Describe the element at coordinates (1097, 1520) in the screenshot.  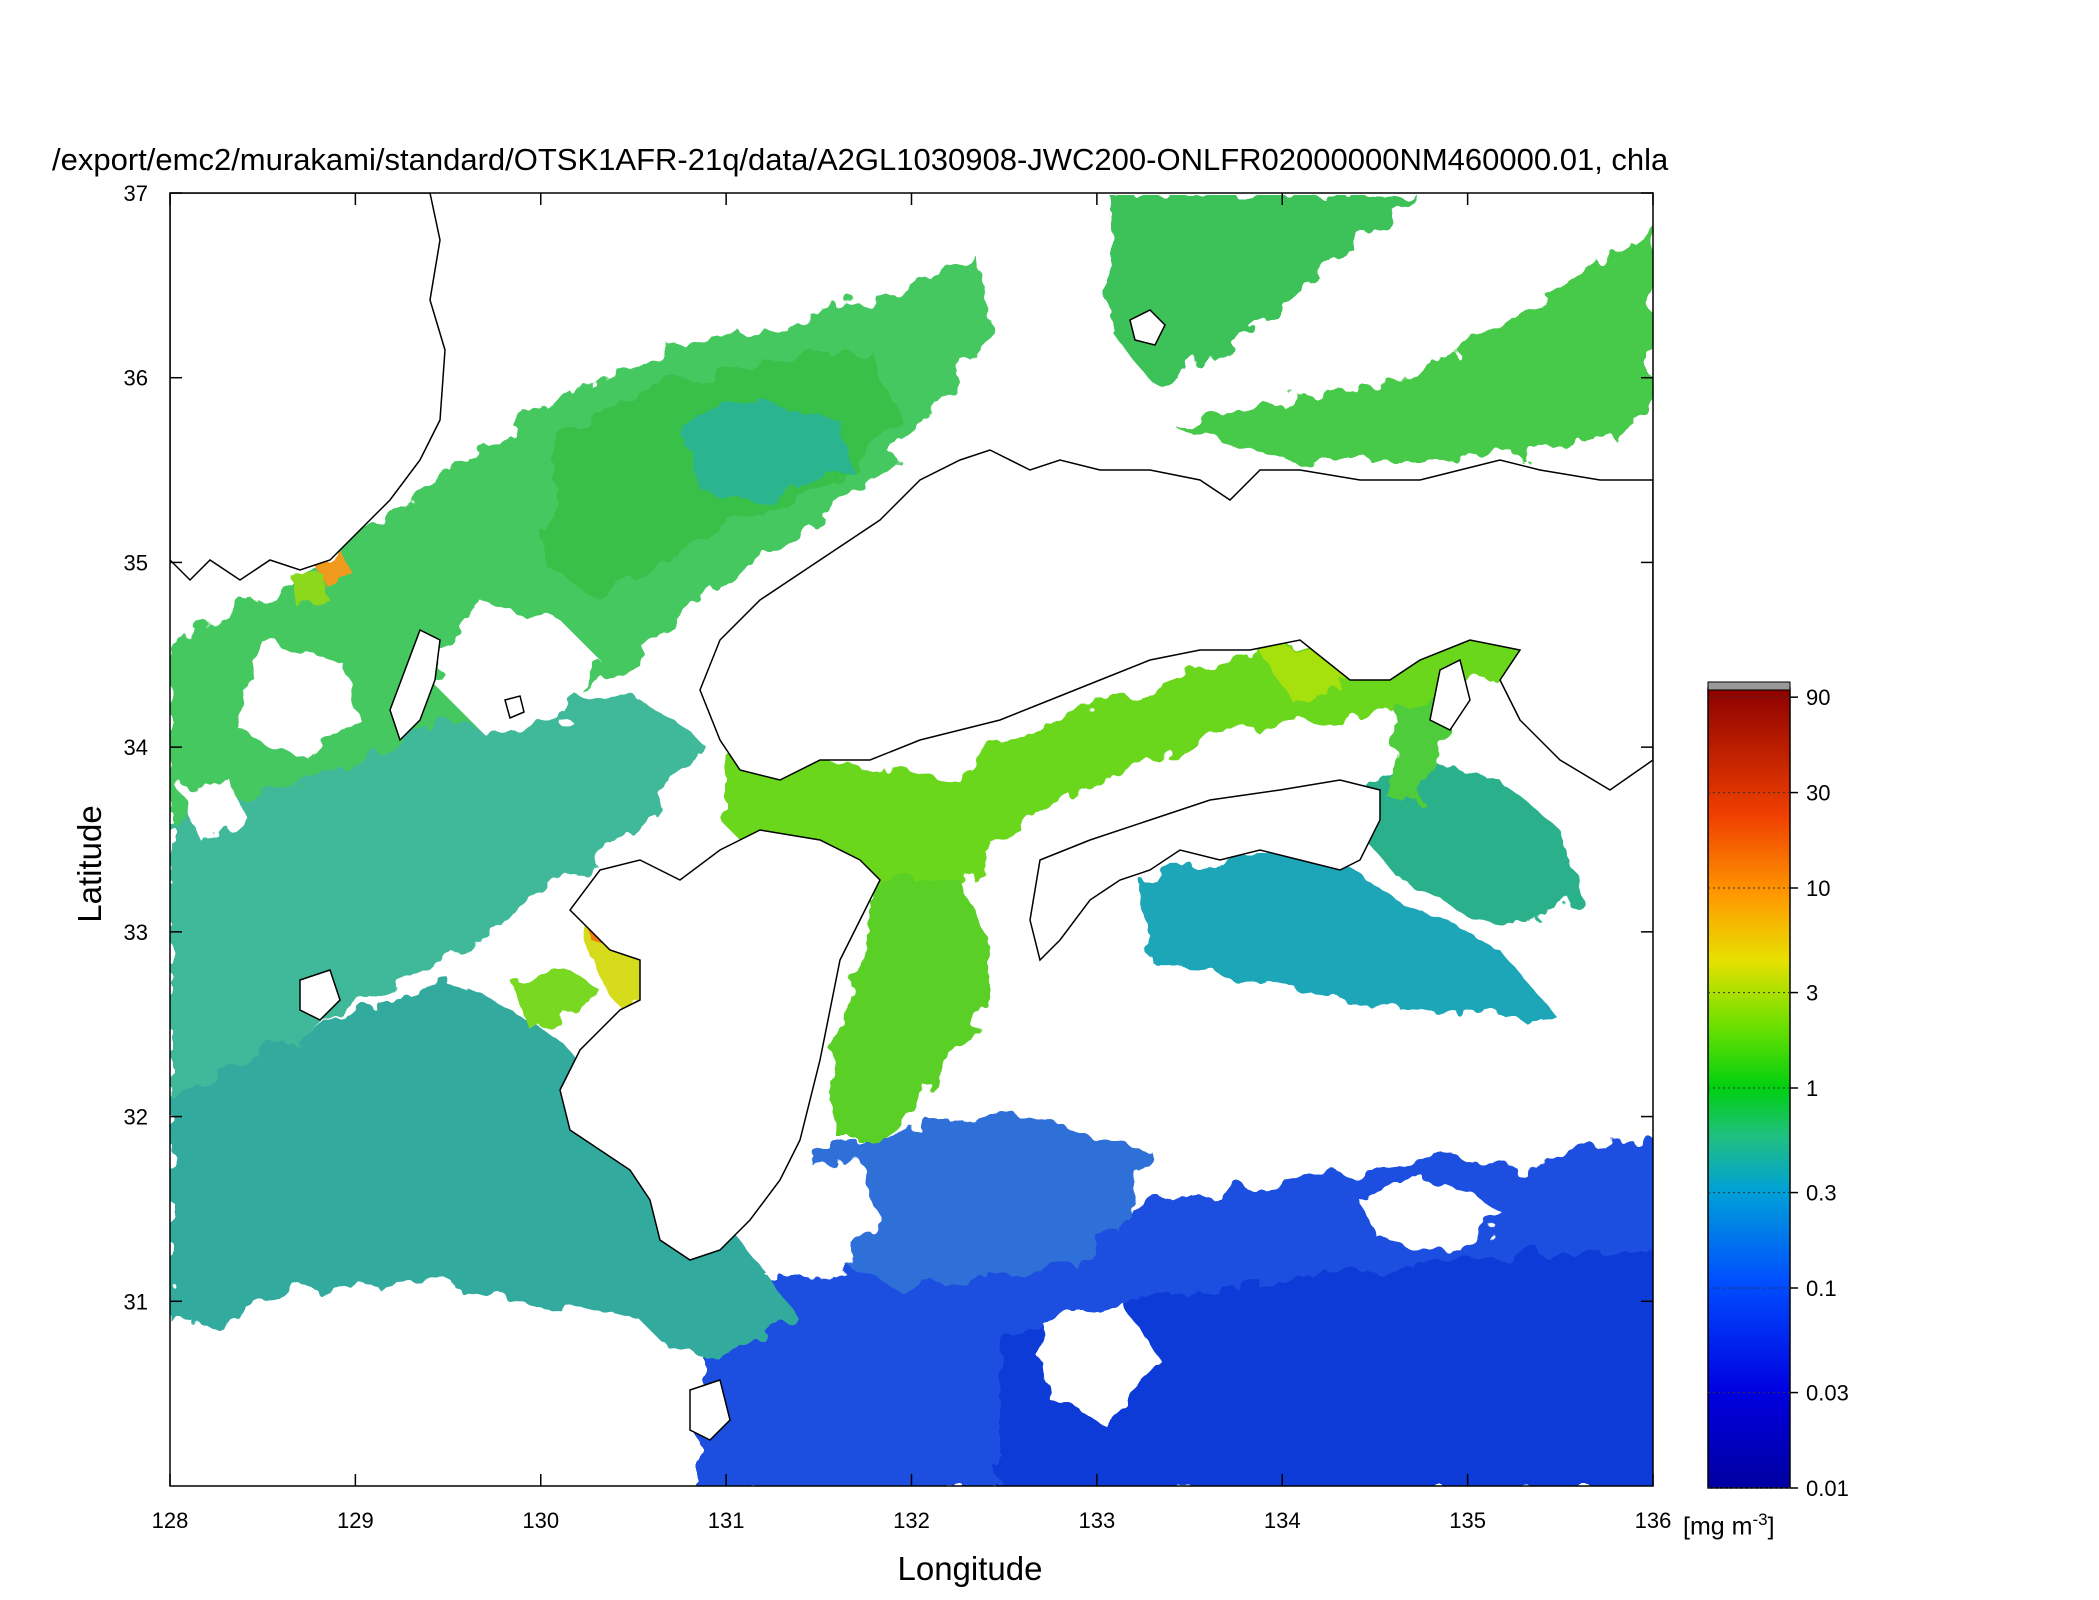
I see `x-tick-label: 133` at that location.